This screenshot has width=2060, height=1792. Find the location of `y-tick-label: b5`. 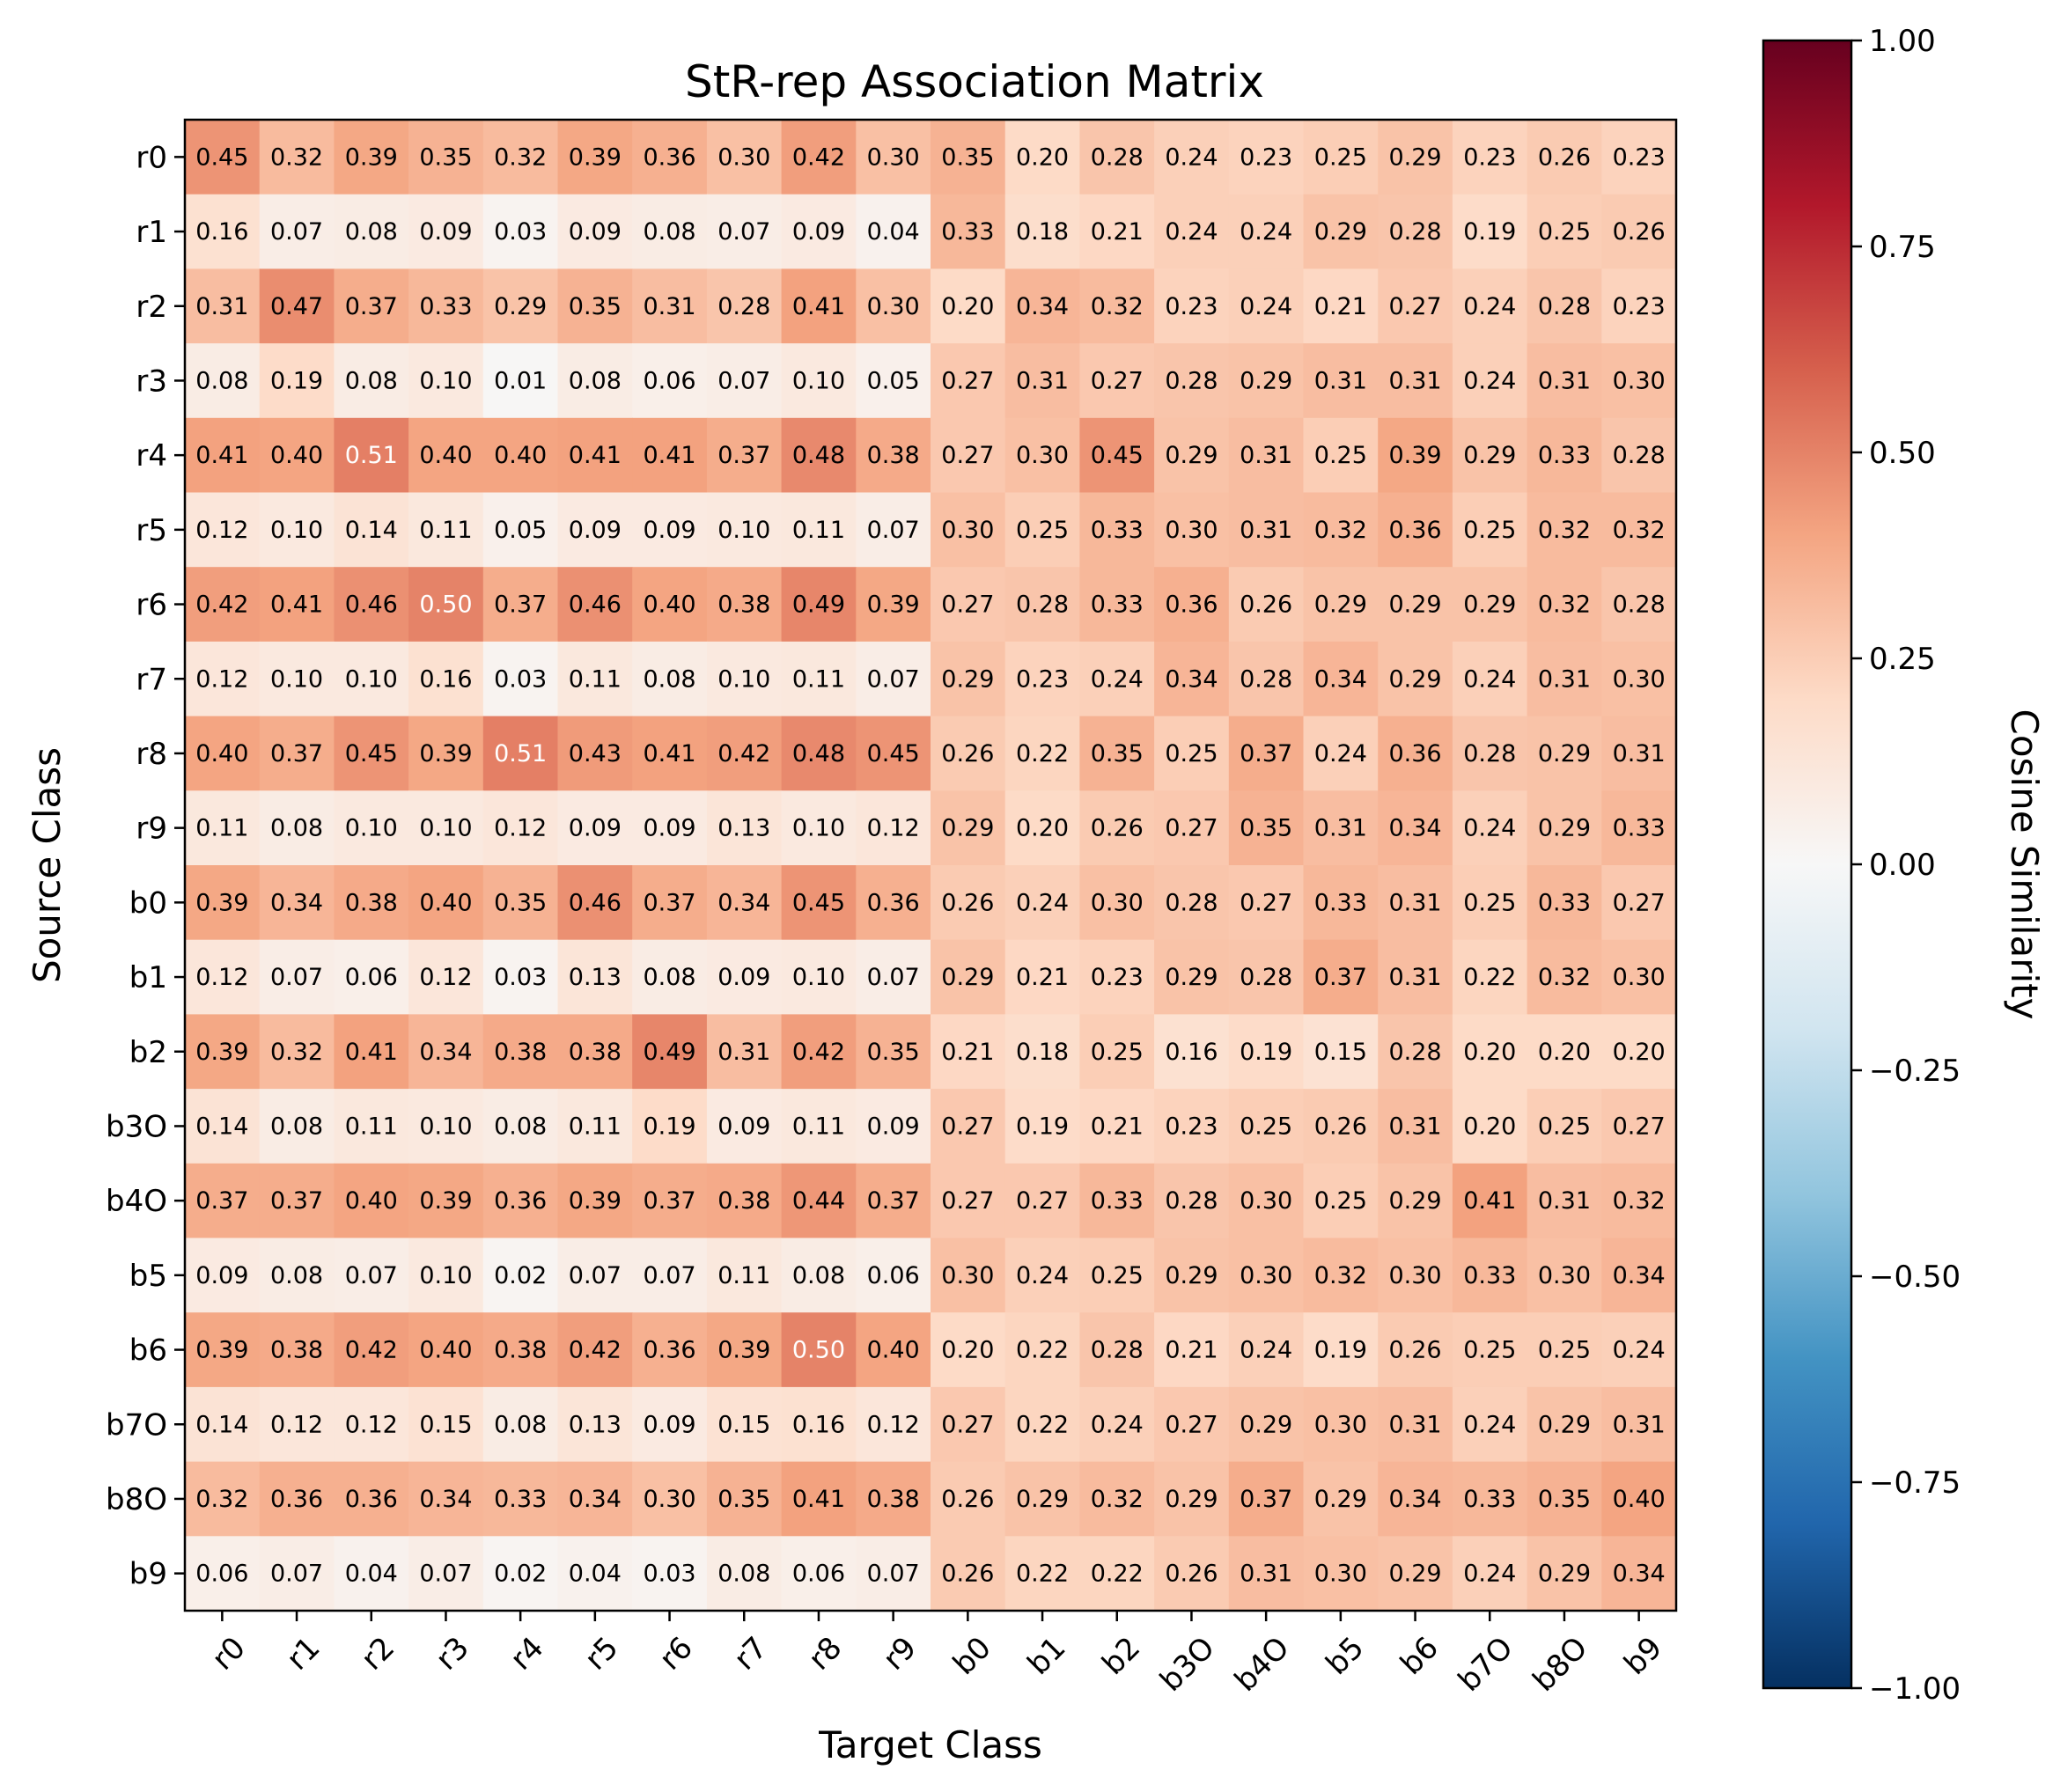

y-tick-label: b5 is located at coordinates (148, 1276).